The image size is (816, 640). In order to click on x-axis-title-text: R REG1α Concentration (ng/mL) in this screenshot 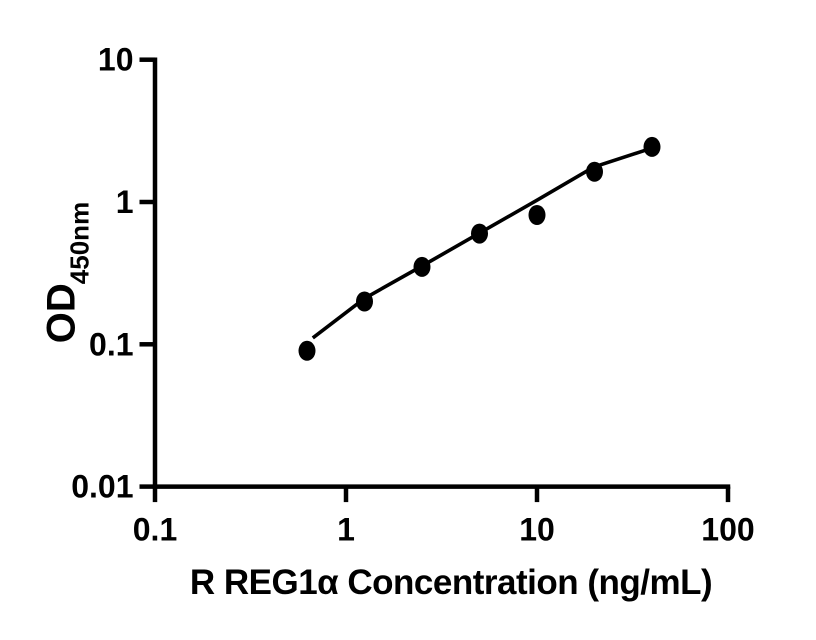, I will do `click(451, 582)`.